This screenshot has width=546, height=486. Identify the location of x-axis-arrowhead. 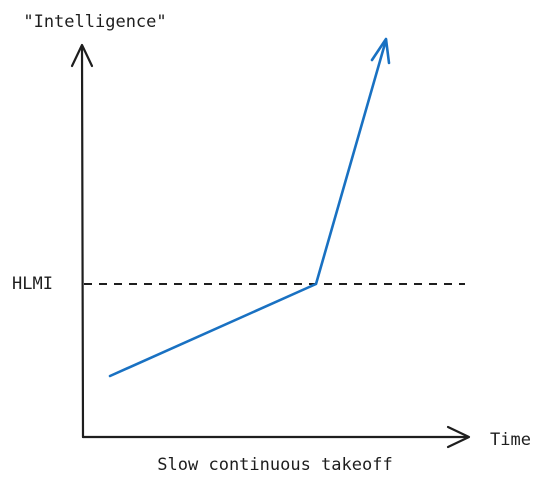
(458, 437).